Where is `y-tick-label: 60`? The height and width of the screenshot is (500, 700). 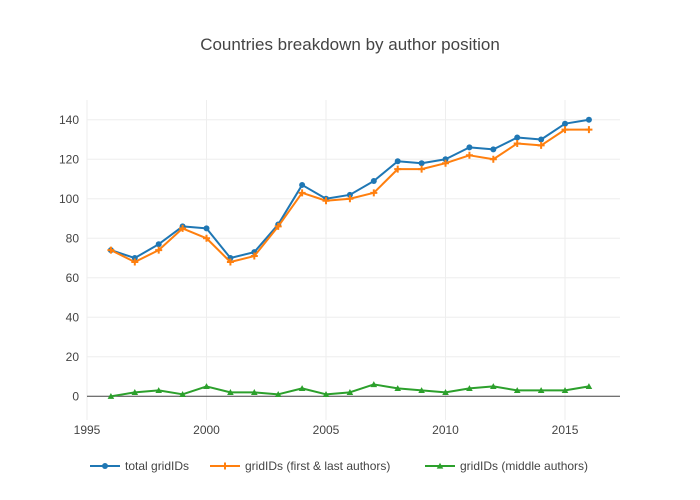
y-tick-label: 60 is located at coordinates (73, 278).